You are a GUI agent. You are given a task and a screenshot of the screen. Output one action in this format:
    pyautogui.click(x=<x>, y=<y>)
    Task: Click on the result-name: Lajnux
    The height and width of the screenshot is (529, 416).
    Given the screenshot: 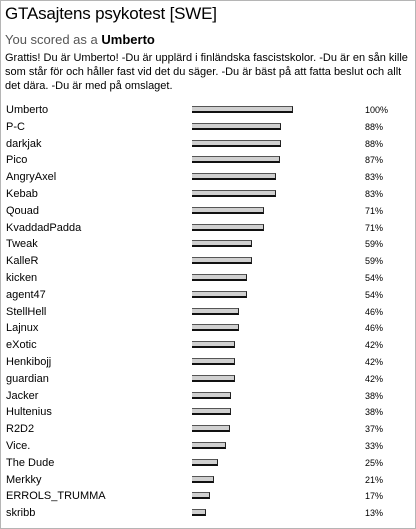 What is the action you would take?
    pyautogui.click(x=22, y=328)
    